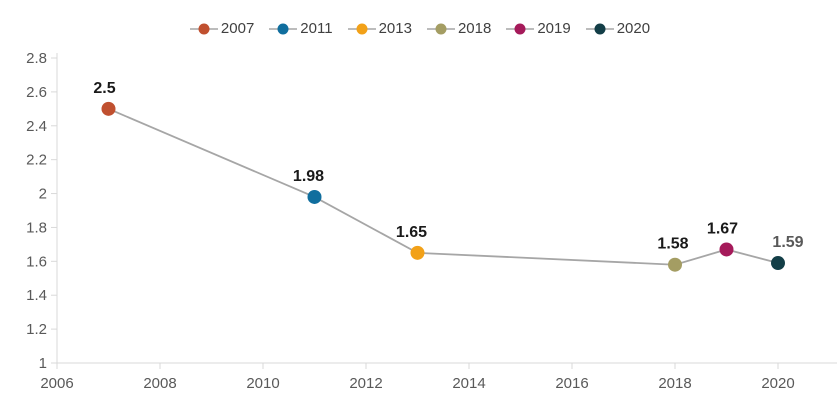  Describe the element at coordinates (36, 295) in the screenshot. I see `y-tick-label: 1.4` at that location.